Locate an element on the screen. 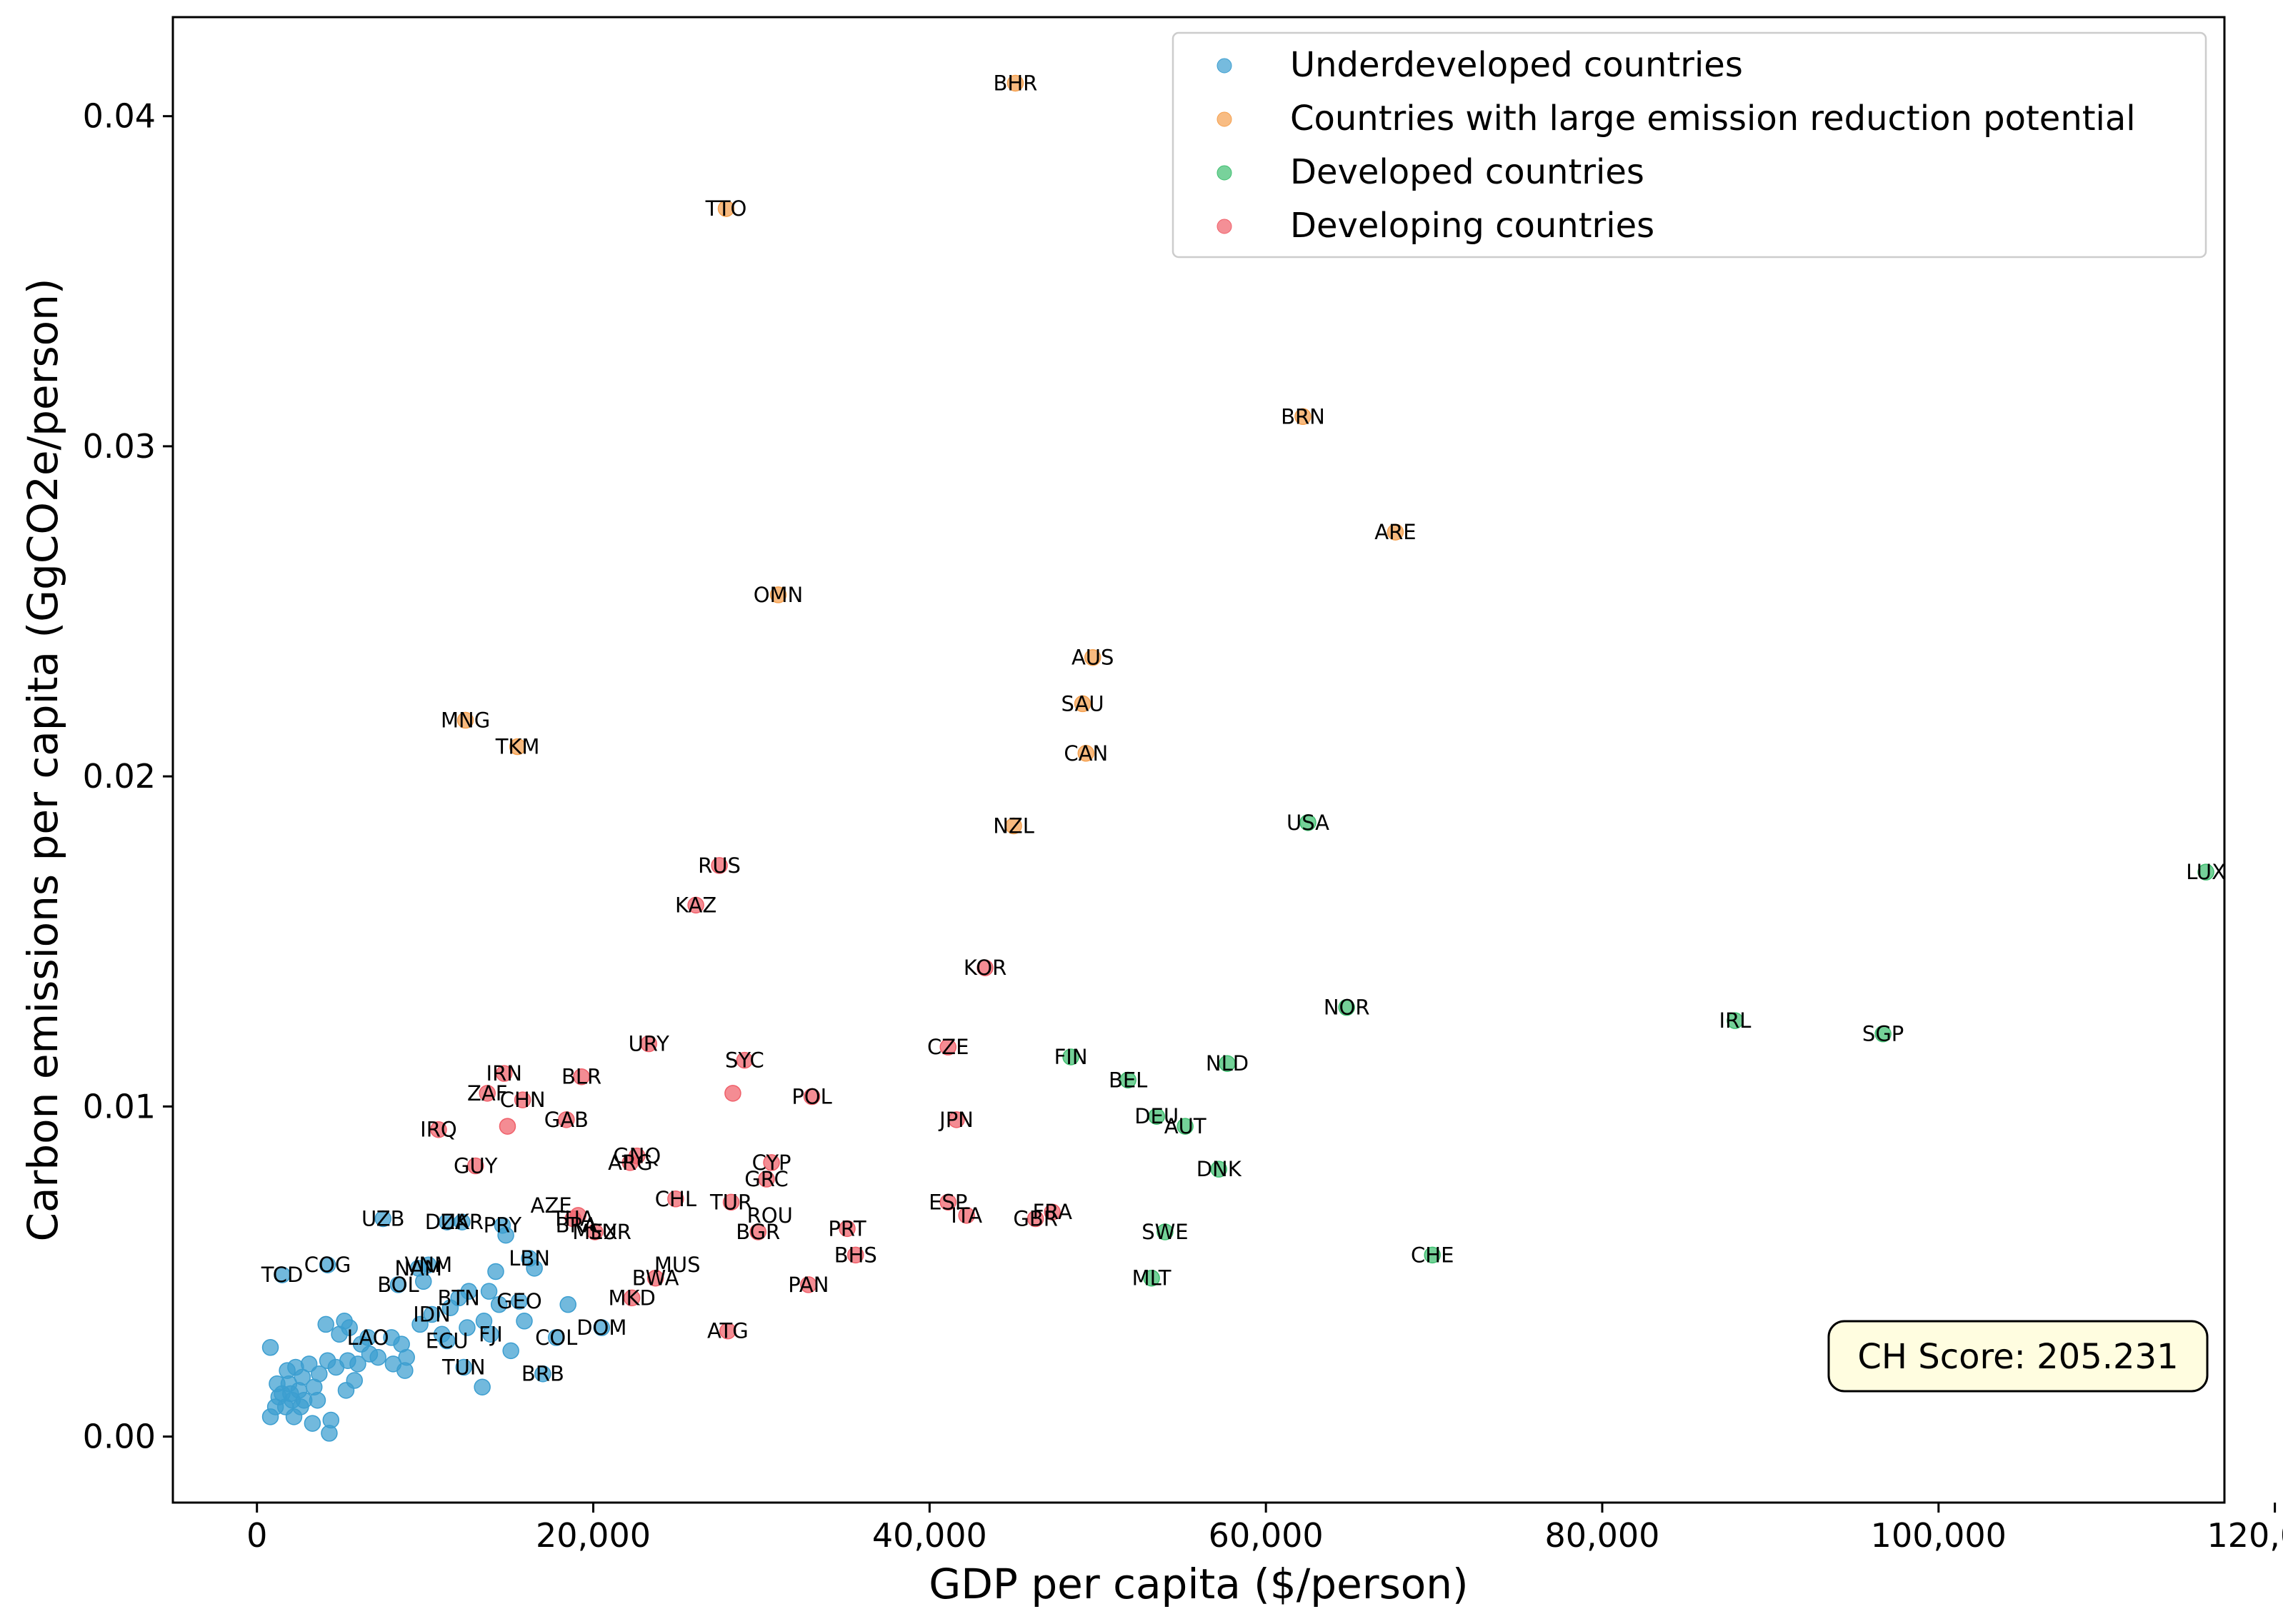 Image resolution: width=2283 pixels, height=1624 pixels. point-label: URY is located at coordinates (649, 1044).